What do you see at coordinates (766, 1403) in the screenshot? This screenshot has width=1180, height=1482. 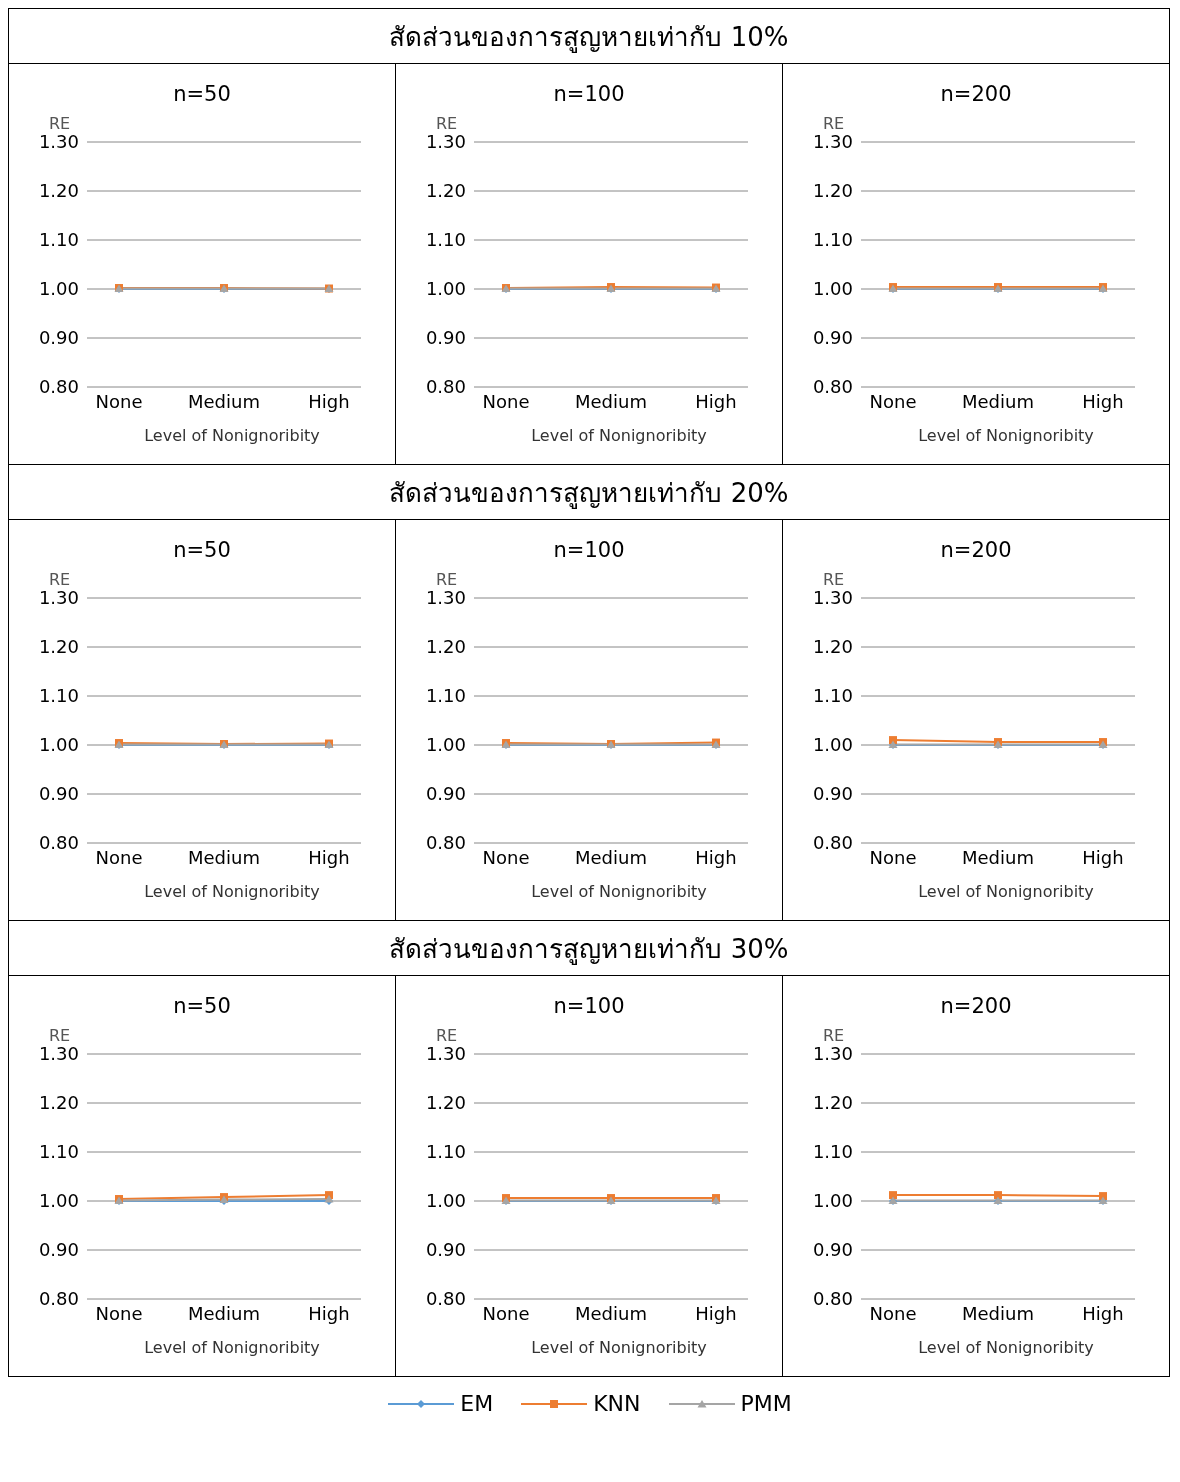 I see `legend-label: PMM` at bounding box center [766, 1403].